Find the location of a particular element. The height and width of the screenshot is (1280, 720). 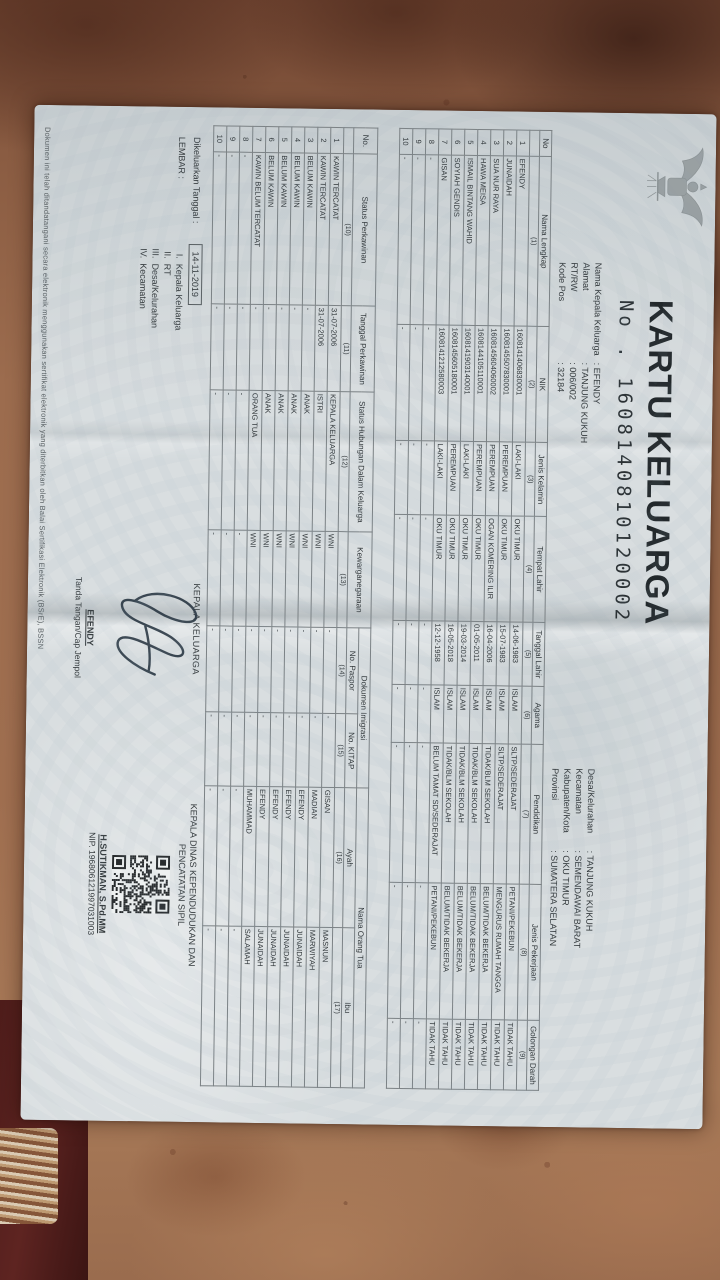

lembar-item: Desa/Kelurahan is located at coordinates (155, 296).